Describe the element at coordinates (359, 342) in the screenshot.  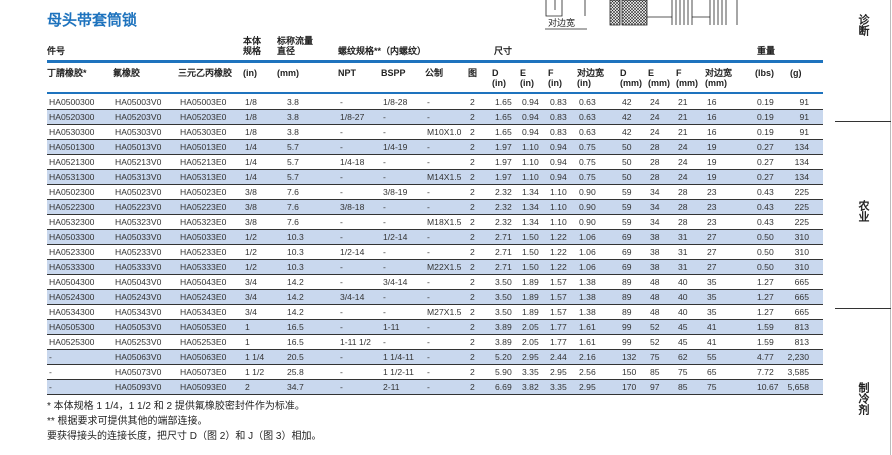
I see `table-cell: 1-11 1/2` at that location.